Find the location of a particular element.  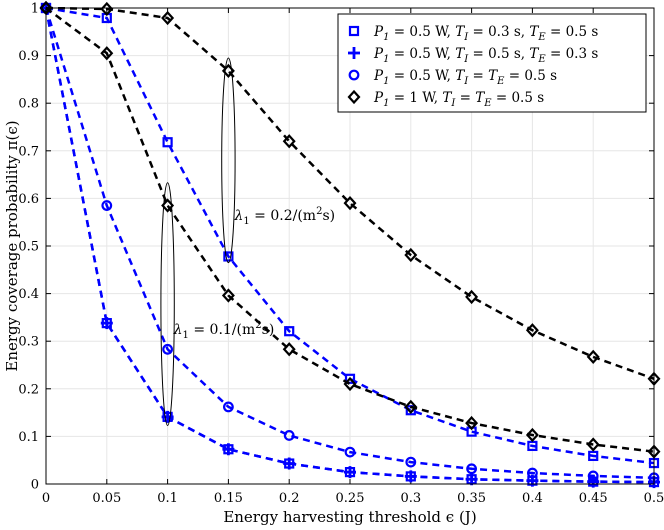

legend-part: = 0.5 s, is located at coordinates (498, 54).